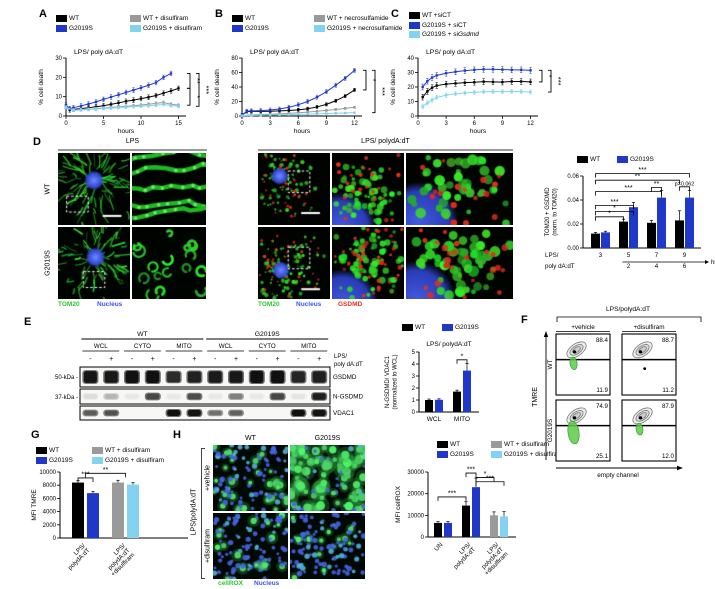 Image resolution: width=715 pixels, height=589 pixels. I want to click on microscopy-d-poly-wt-main, so click(294, 189).